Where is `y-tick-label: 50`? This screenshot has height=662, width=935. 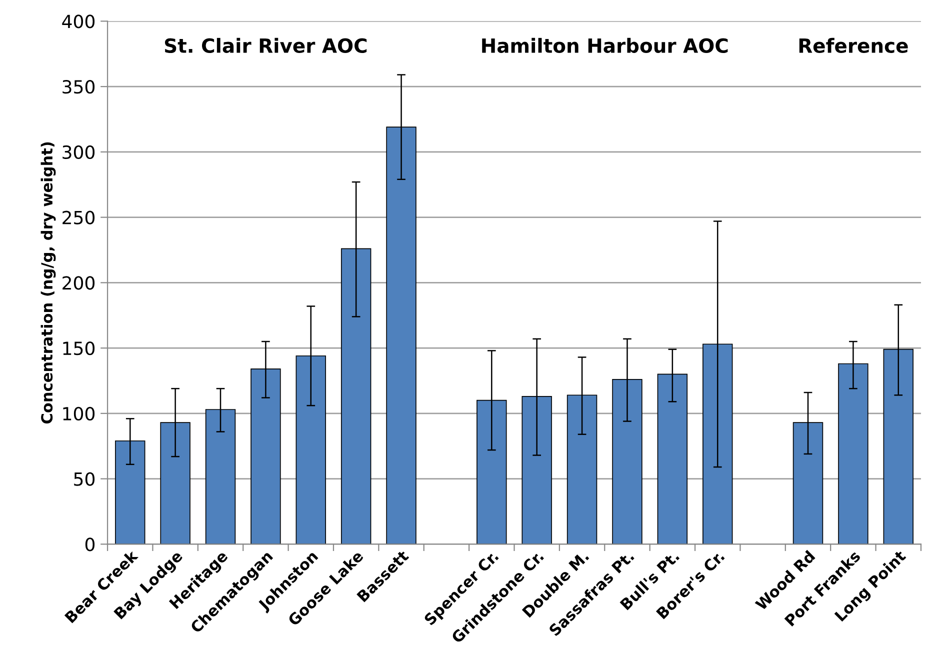
y-tick-label: 50 is located at coordinates (84, 479).